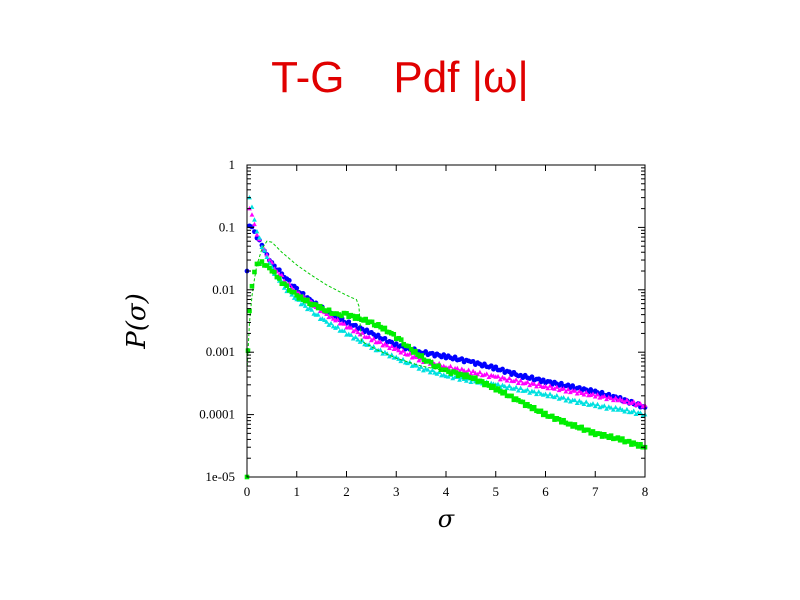 Image resolution: width=800 pixels, height=600 pixels. I want to click on x-tick-label: 0, so click(247, 491).